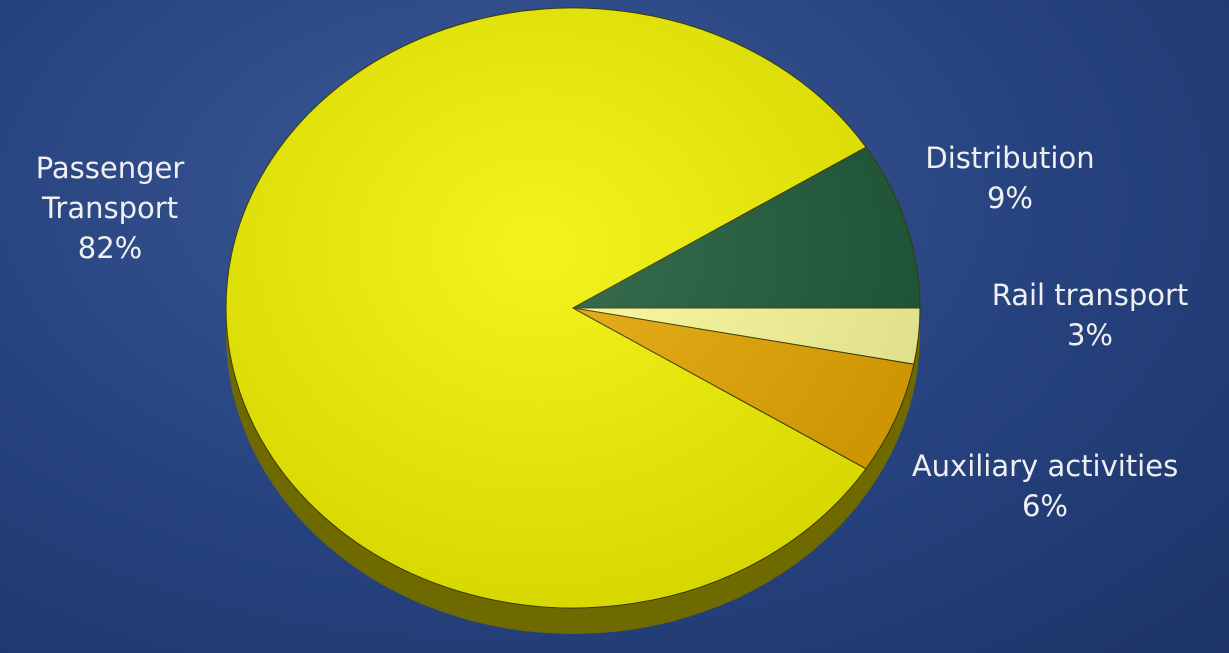 This screenshot has height=653, width=1229. What do you see at coordinates (1044, 506) in the screenshot?
I see `value-label: 6%` at bounding box center [1044, 506].